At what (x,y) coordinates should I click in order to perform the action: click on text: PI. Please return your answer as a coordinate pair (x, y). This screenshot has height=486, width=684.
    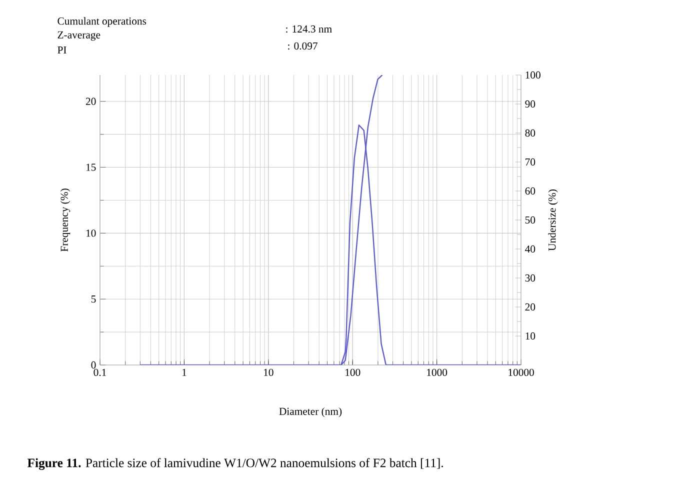
    Looking at the image, I should click on (62, 50).